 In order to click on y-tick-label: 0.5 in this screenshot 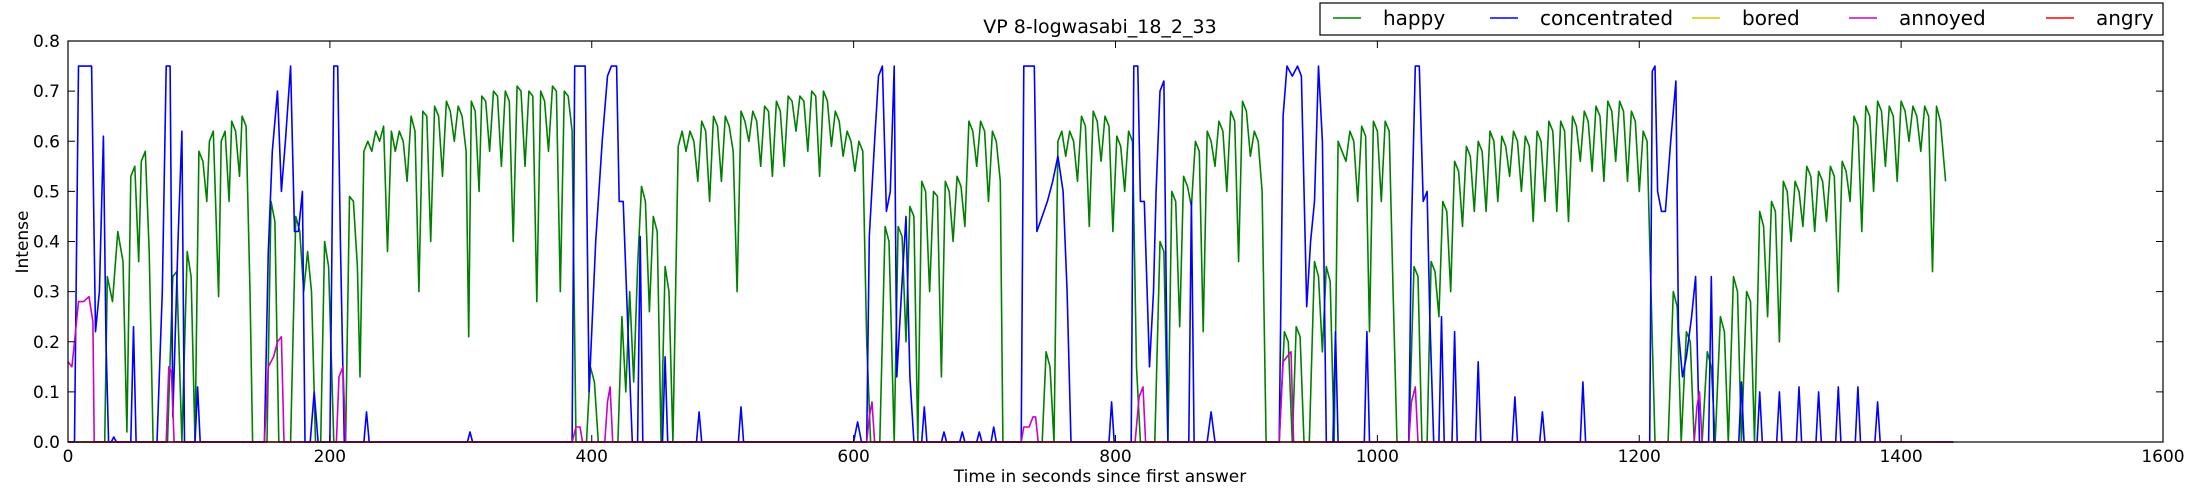, I will do `click(46, 192)`.